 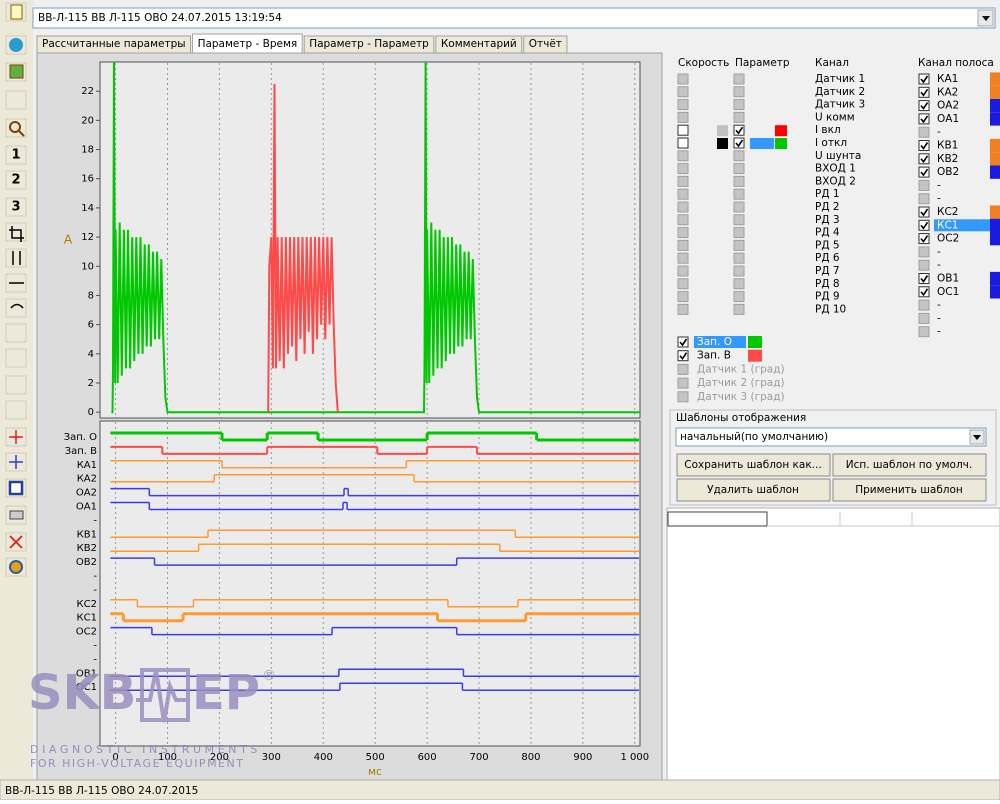 I want to click on band-color, so click(x=995, y=119).